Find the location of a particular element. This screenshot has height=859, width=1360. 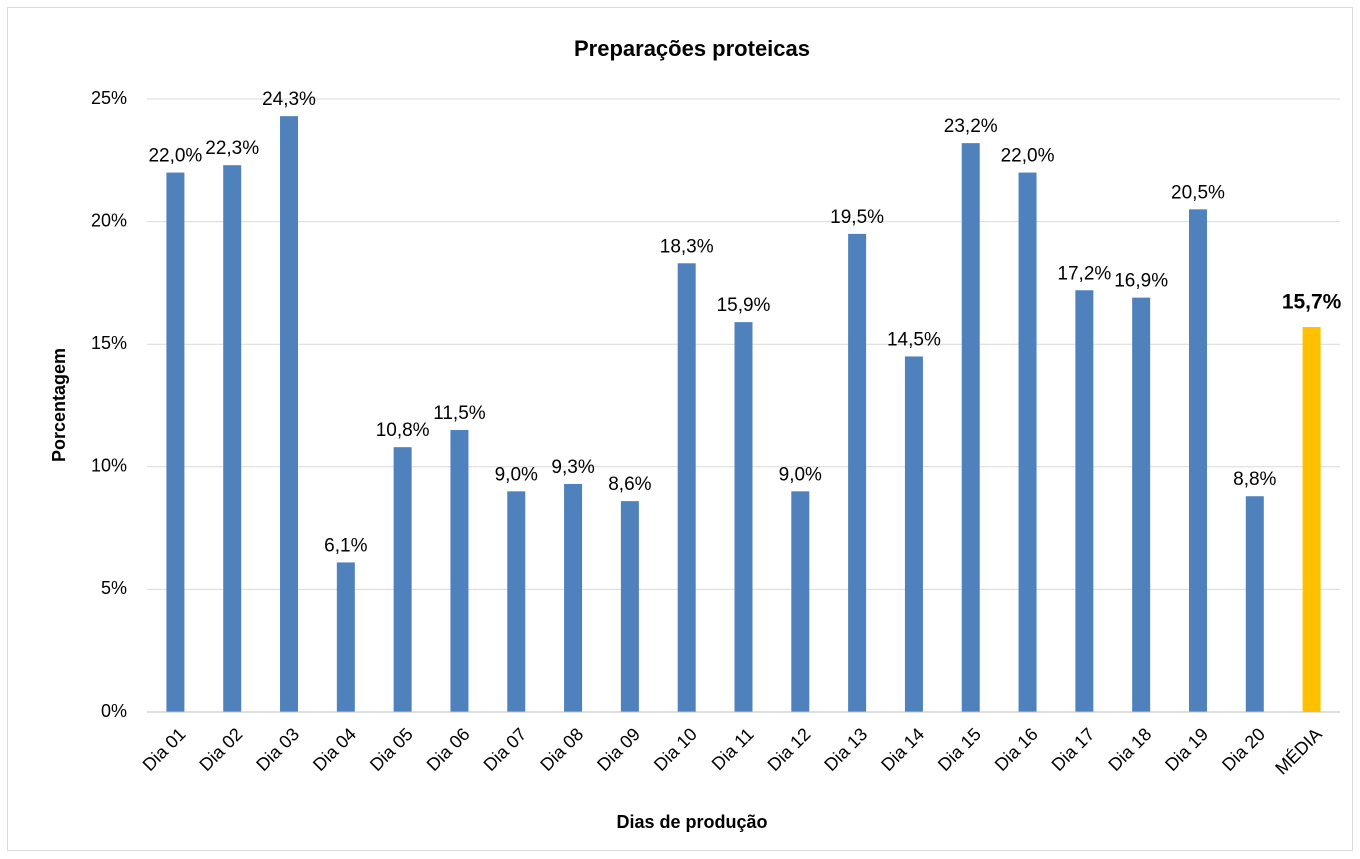

value-label: 6,1% is located at coordinates (345, 545).